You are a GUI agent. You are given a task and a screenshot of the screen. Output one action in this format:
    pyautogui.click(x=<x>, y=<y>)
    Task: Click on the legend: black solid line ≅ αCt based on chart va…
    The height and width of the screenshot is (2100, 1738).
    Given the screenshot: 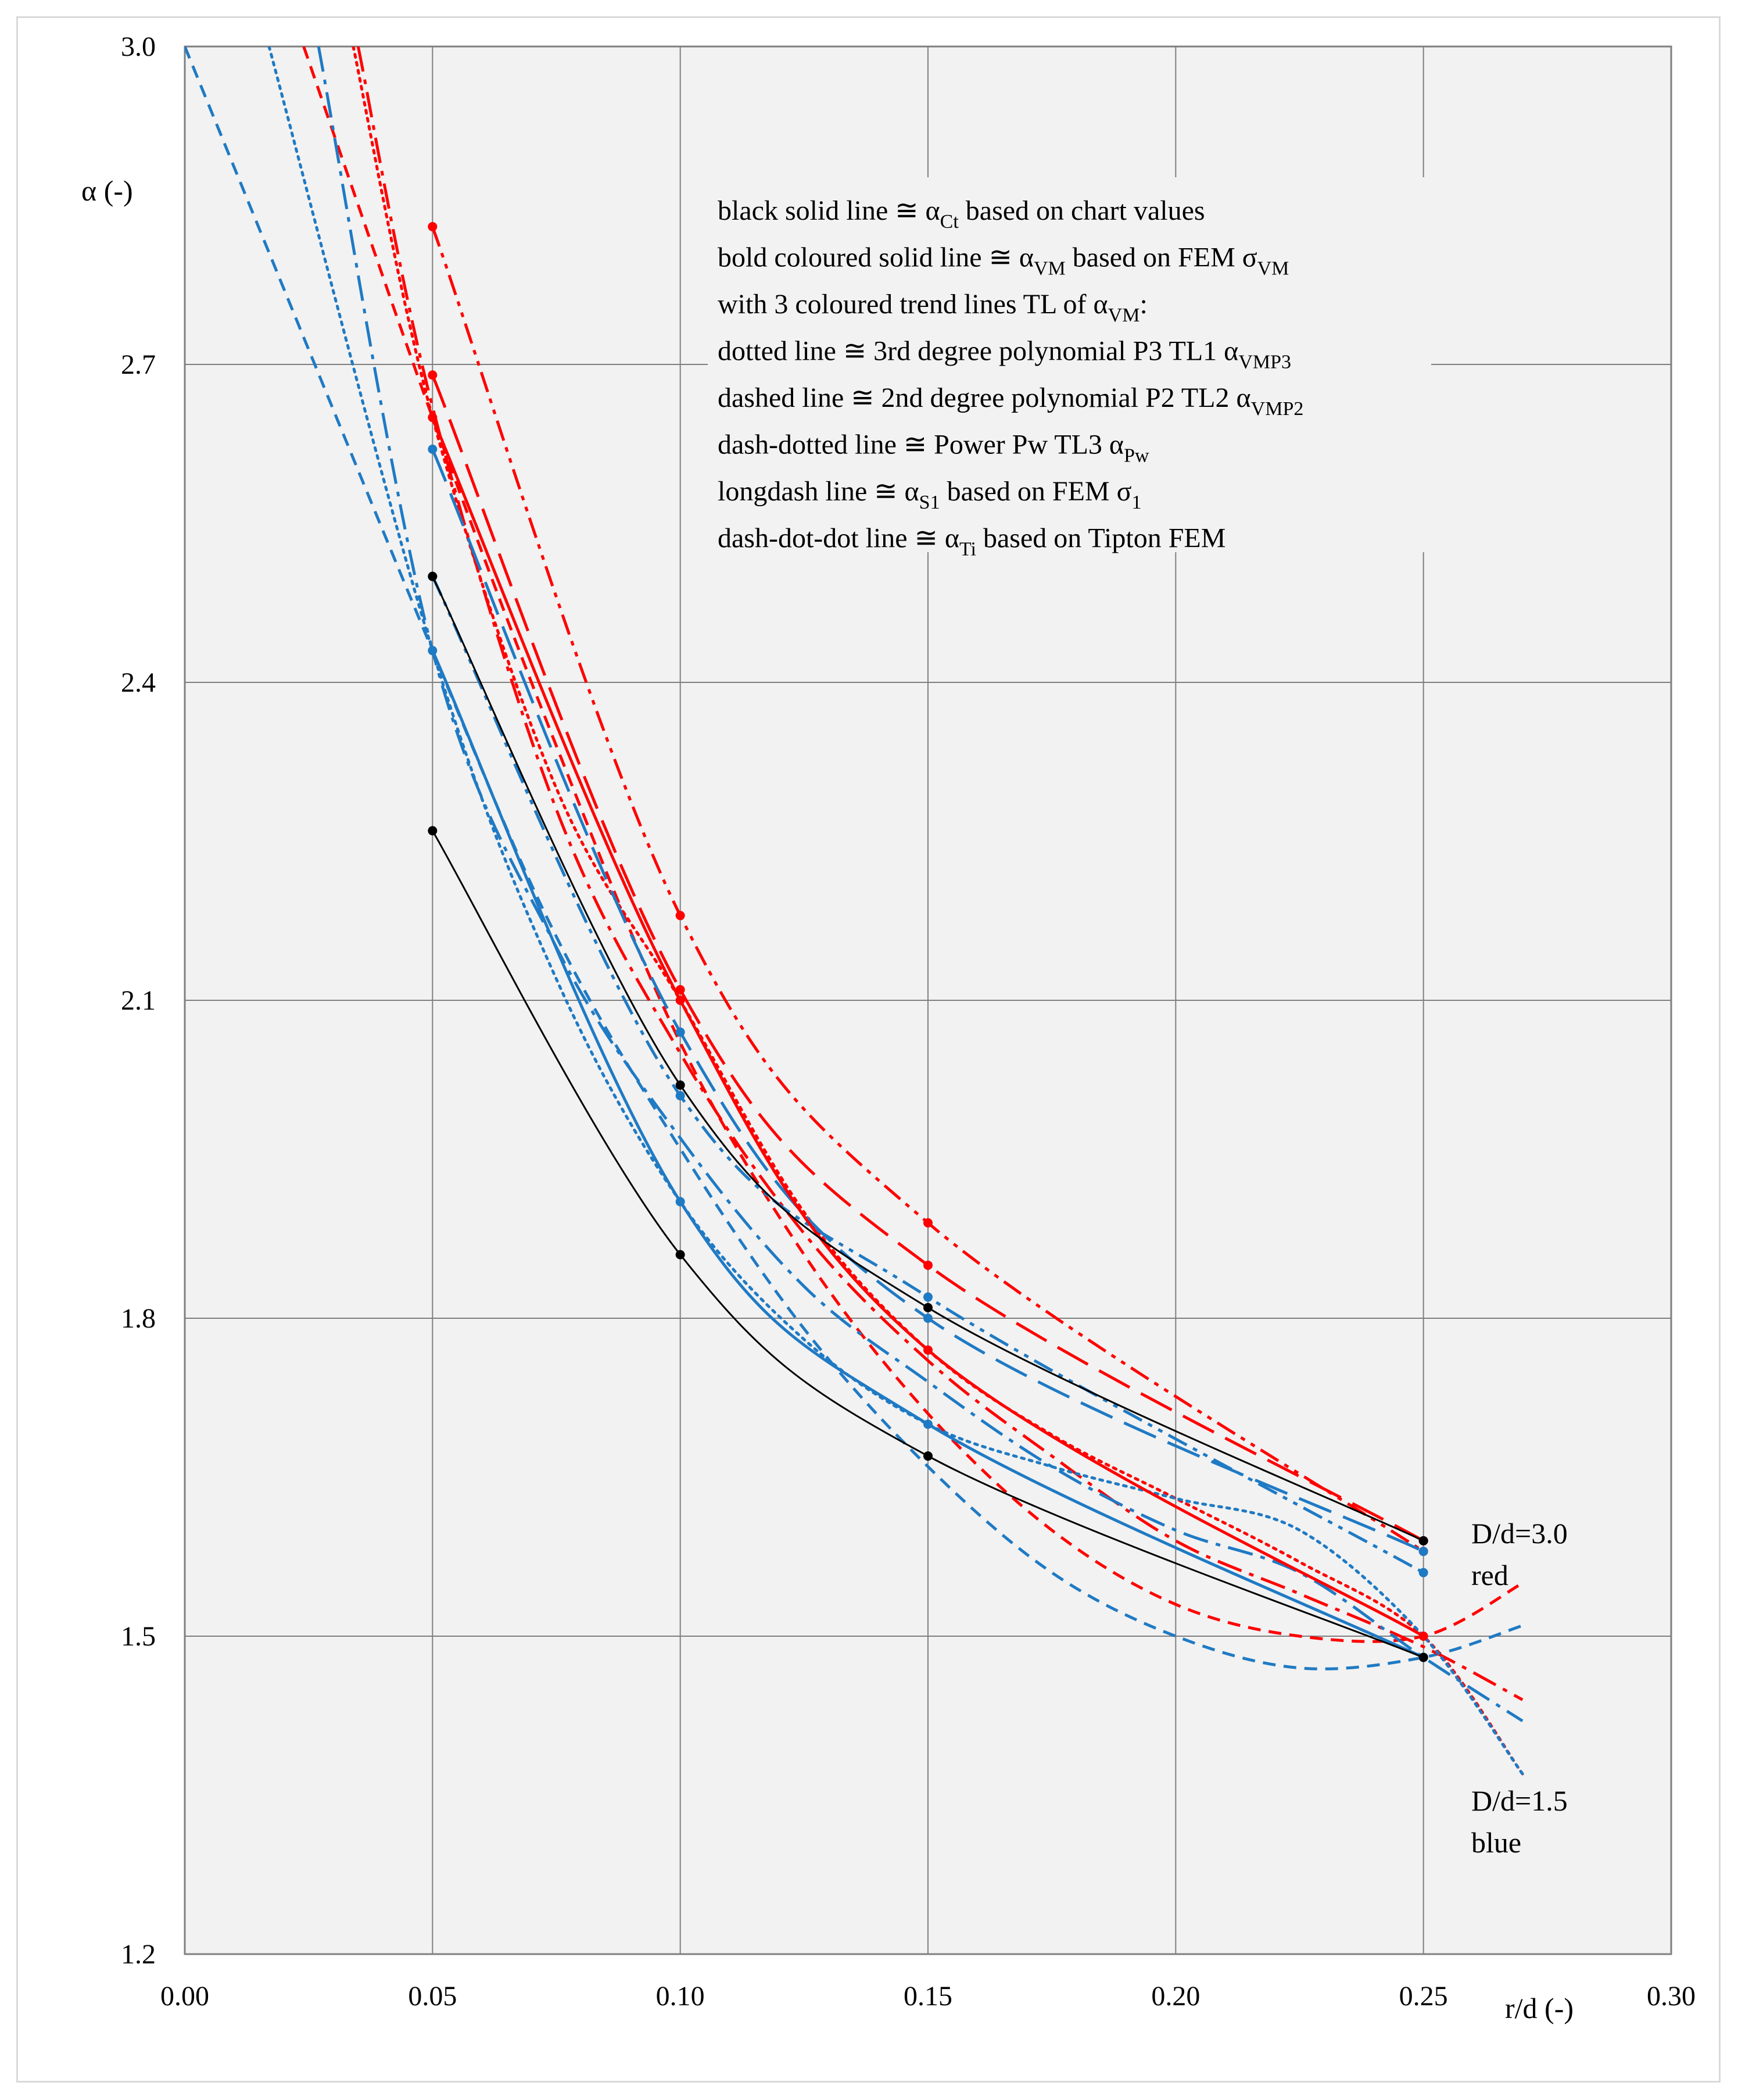 What is the action you would take?
    pyautogui.click(x=1069, y=368)
    